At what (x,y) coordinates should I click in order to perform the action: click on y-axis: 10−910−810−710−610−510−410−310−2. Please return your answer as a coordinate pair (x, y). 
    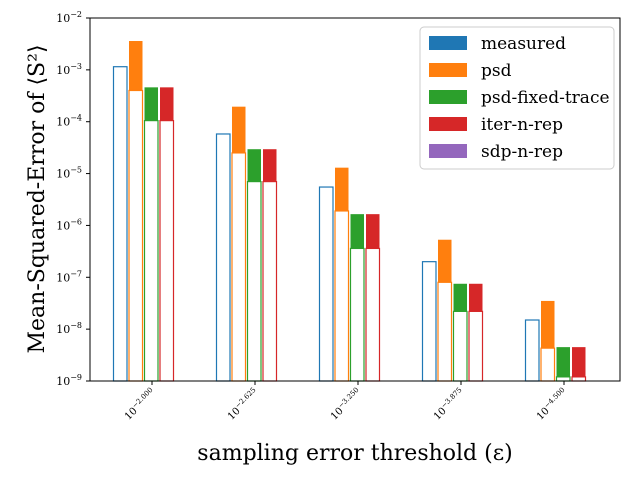
    Looking at the image, I should click on (73, 199).